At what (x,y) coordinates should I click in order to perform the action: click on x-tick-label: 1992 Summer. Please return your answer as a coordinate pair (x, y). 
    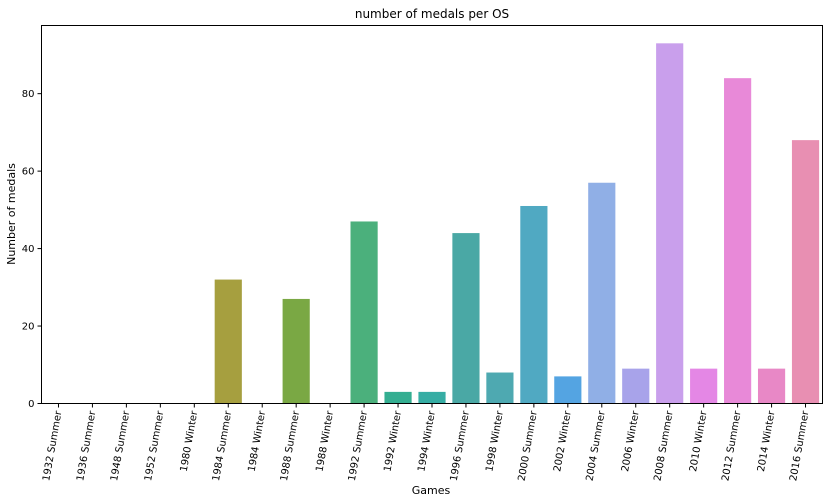
    Looking at the image, I should click on (358, 445).